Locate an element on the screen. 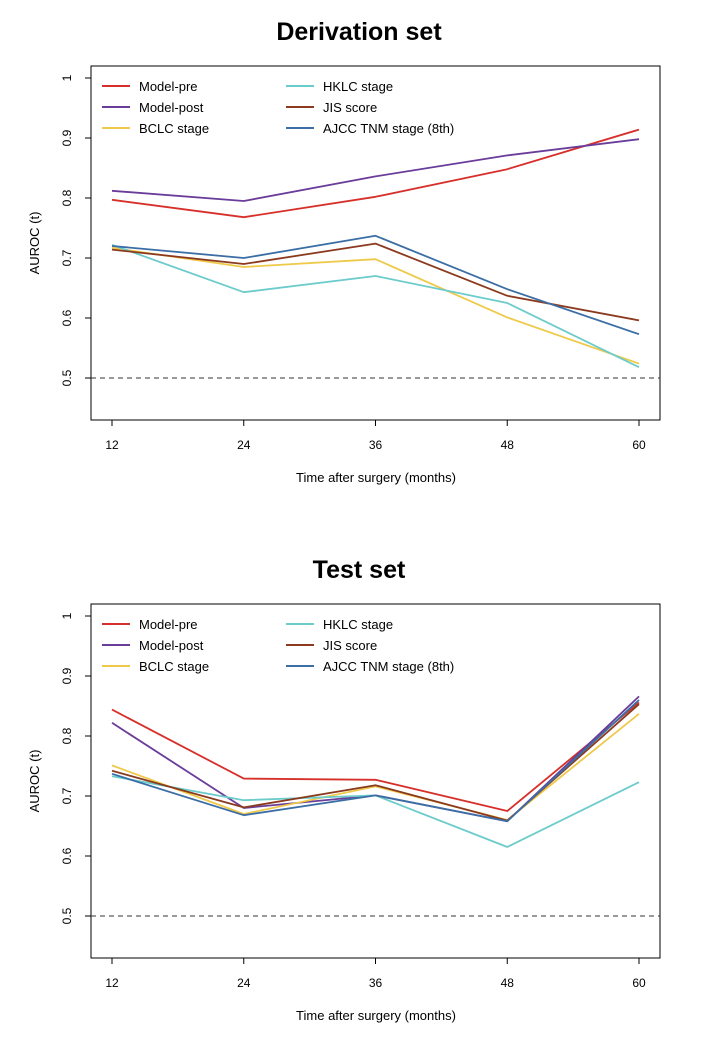 This screenshot has height=1040, width=720. series-line-hklc-stage is located at coordinates (375, 306).